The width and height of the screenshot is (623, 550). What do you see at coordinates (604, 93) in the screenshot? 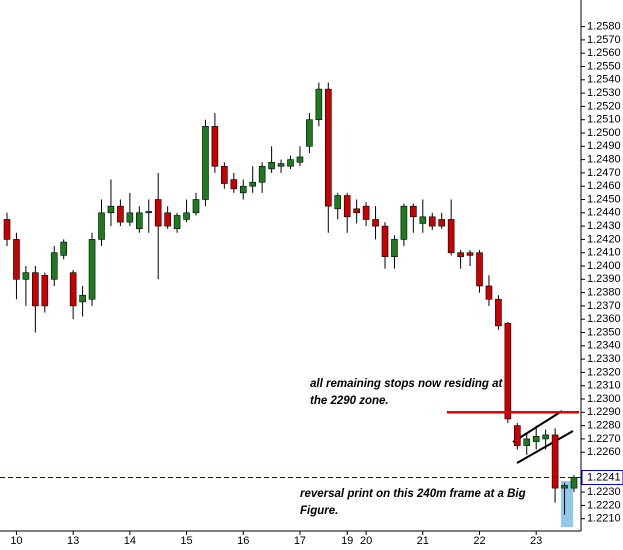
I see `y-tick-label: 1.2530` at bounding box center [604, 93].